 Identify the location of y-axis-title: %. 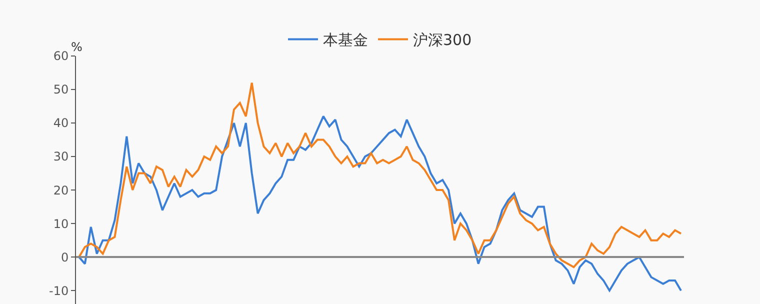
(76, 47).